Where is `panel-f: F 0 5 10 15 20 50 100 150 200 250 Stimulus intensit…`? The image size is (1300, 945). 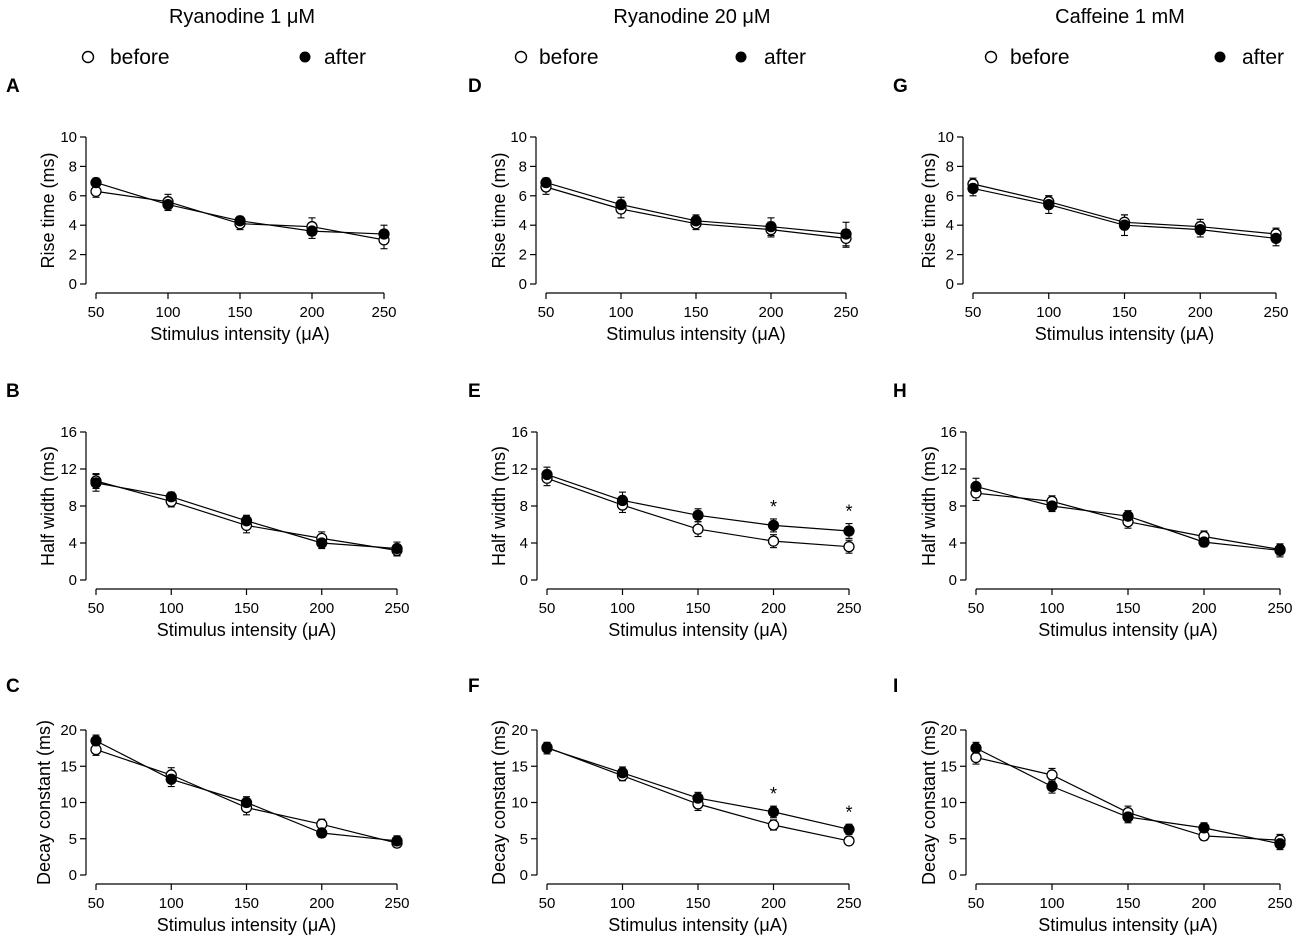 panel-f: F 0 5 10 15 20 50 100 150 200 250 Stimulus intensit… is located at coordinates (665, 805).